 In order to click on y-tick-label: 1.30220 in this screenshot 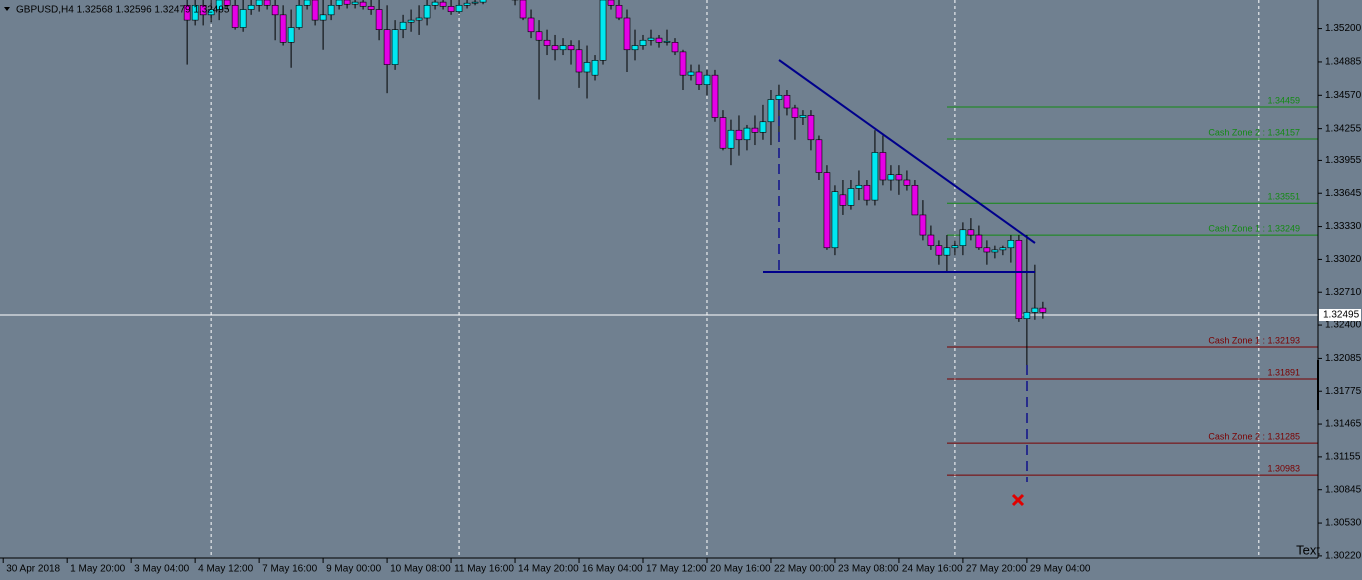, I will do `click(1343, 556)`.